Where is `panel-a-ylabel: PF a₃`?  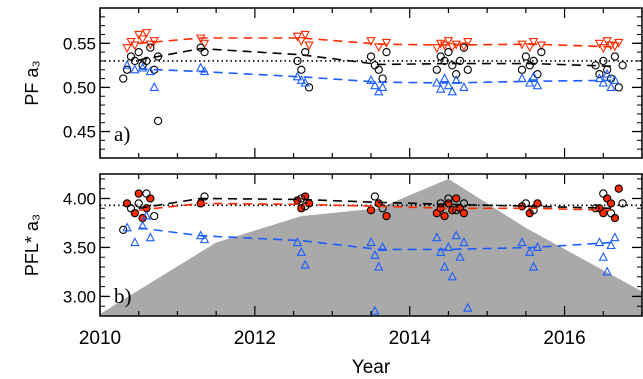
panel-a-ylabel: PF a₃ is located at coordinates (32, 82).